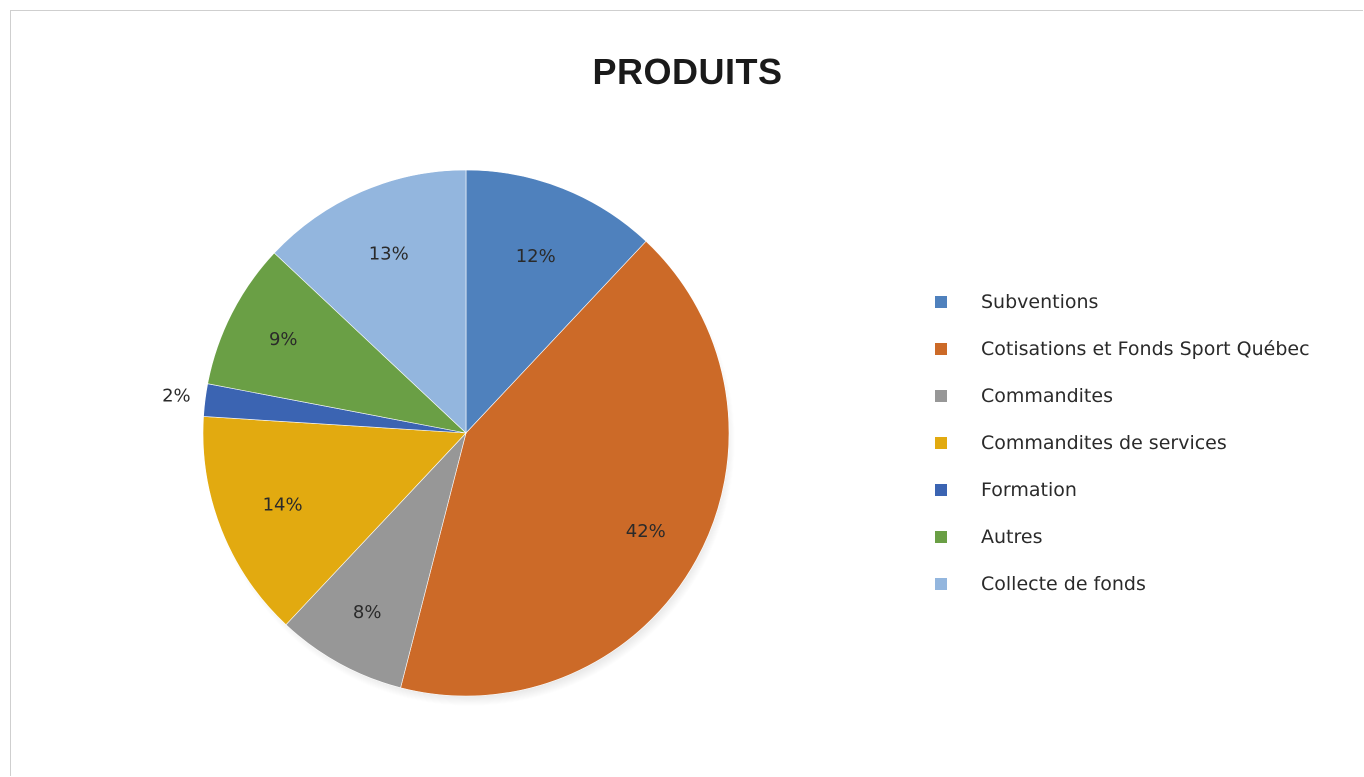 This screenshot has height=777, width=1364. I want to click on legend-label: Formation, so click(1029, 489).